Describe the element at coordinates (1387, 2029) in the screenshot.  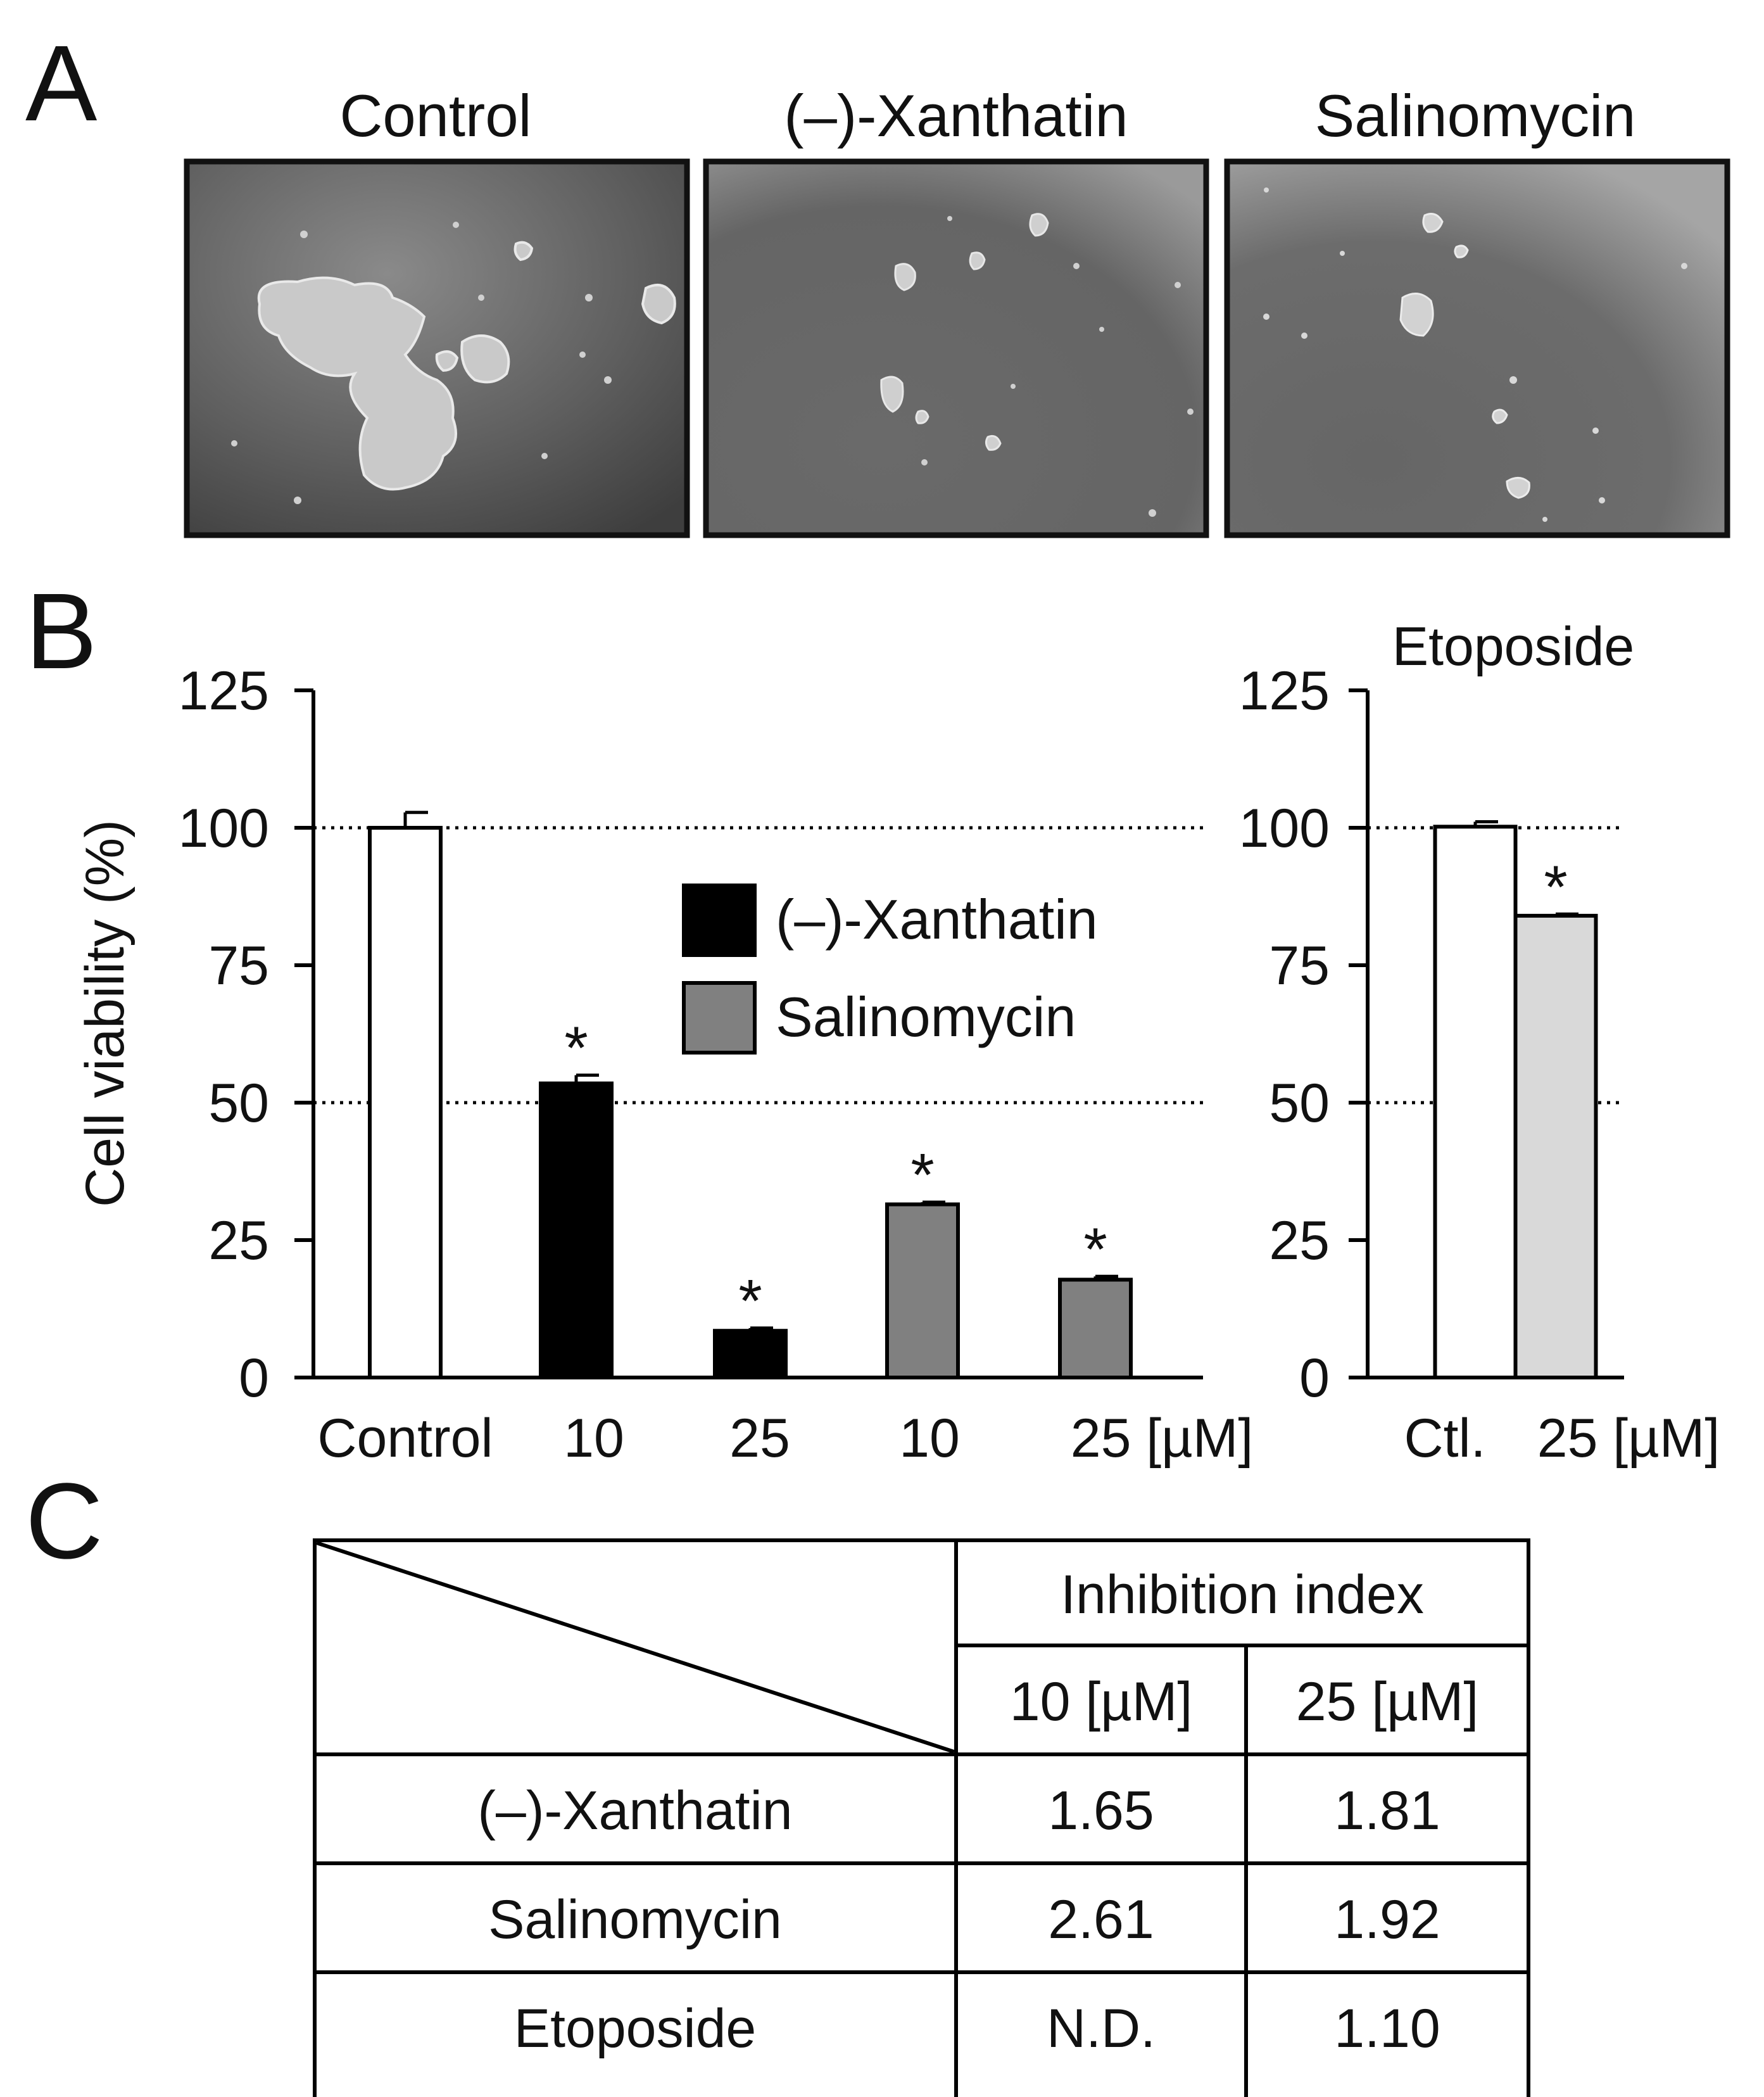
I see `table-cell-etoposide-25: 1.10` at that location.